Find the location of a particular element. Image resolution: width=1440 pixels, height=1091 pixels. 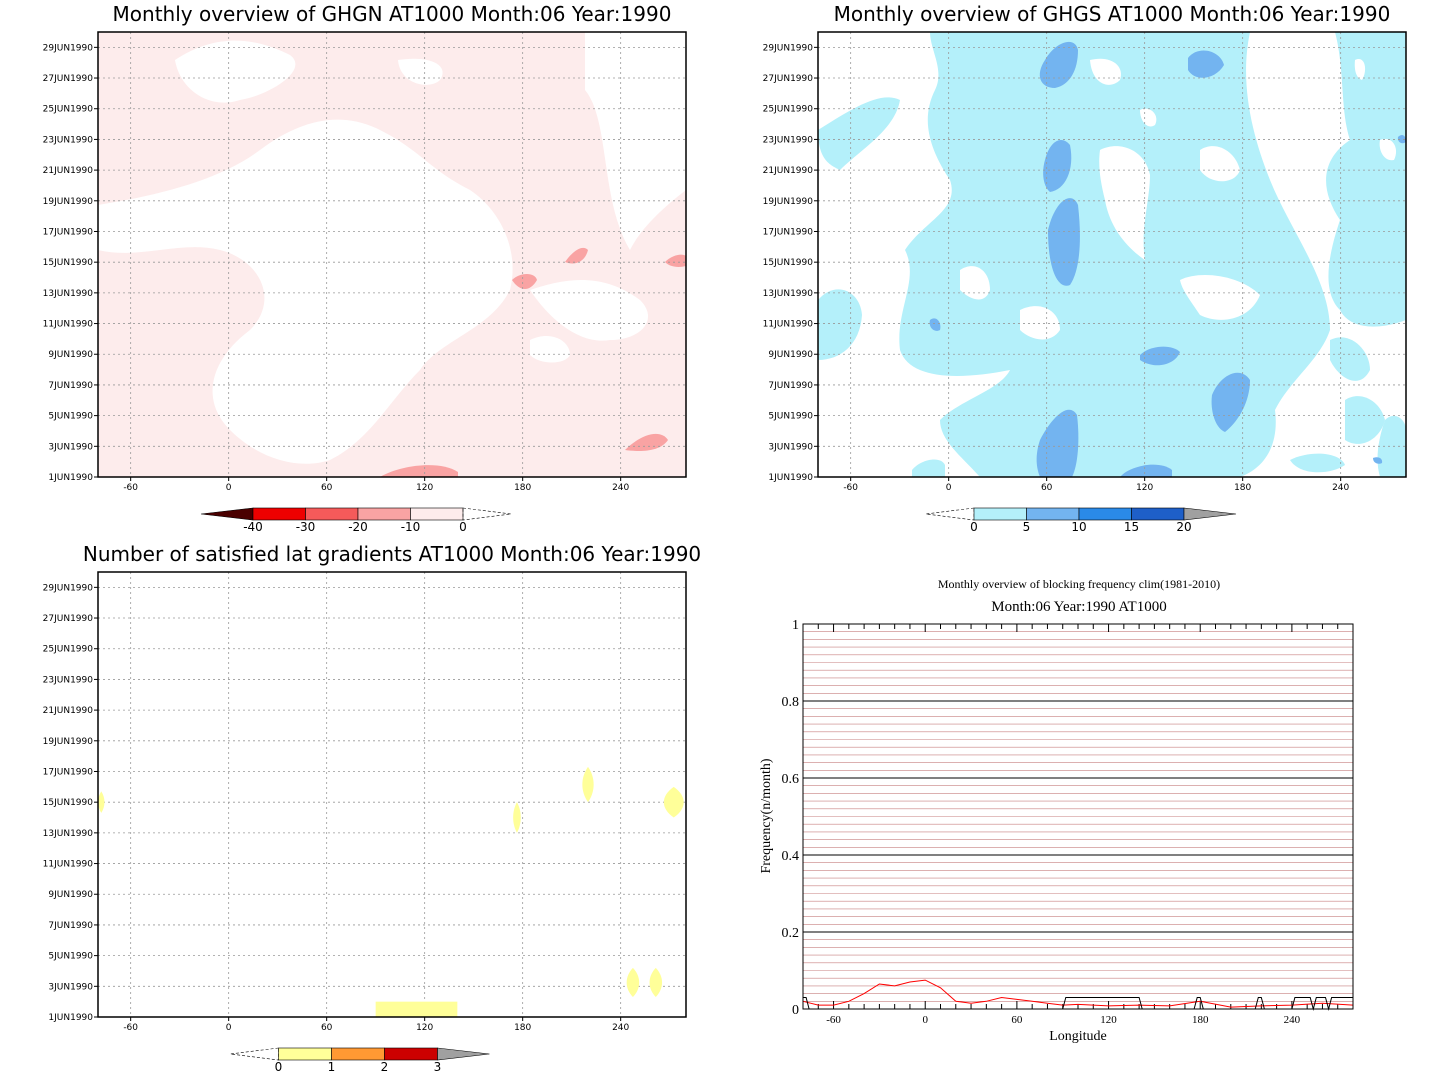

nsat-regions is located at coordinates (391, 891).